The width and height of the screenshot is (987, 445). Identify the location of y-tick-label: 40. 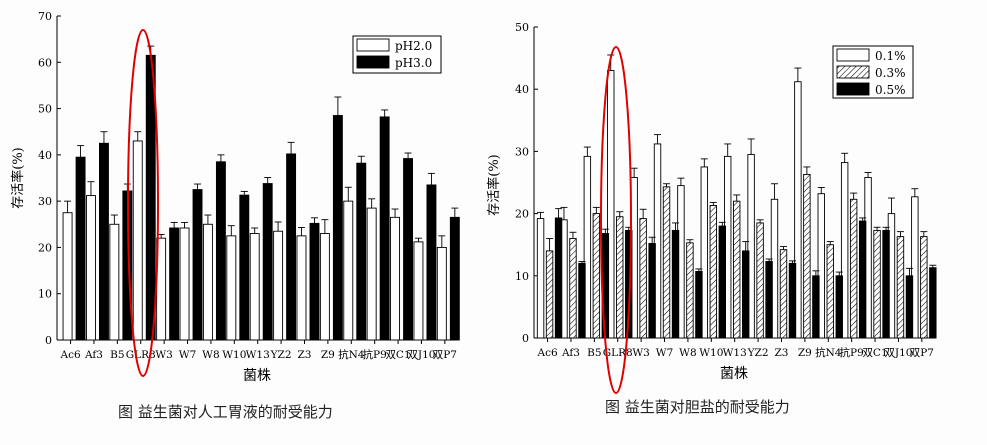
(522, 89).